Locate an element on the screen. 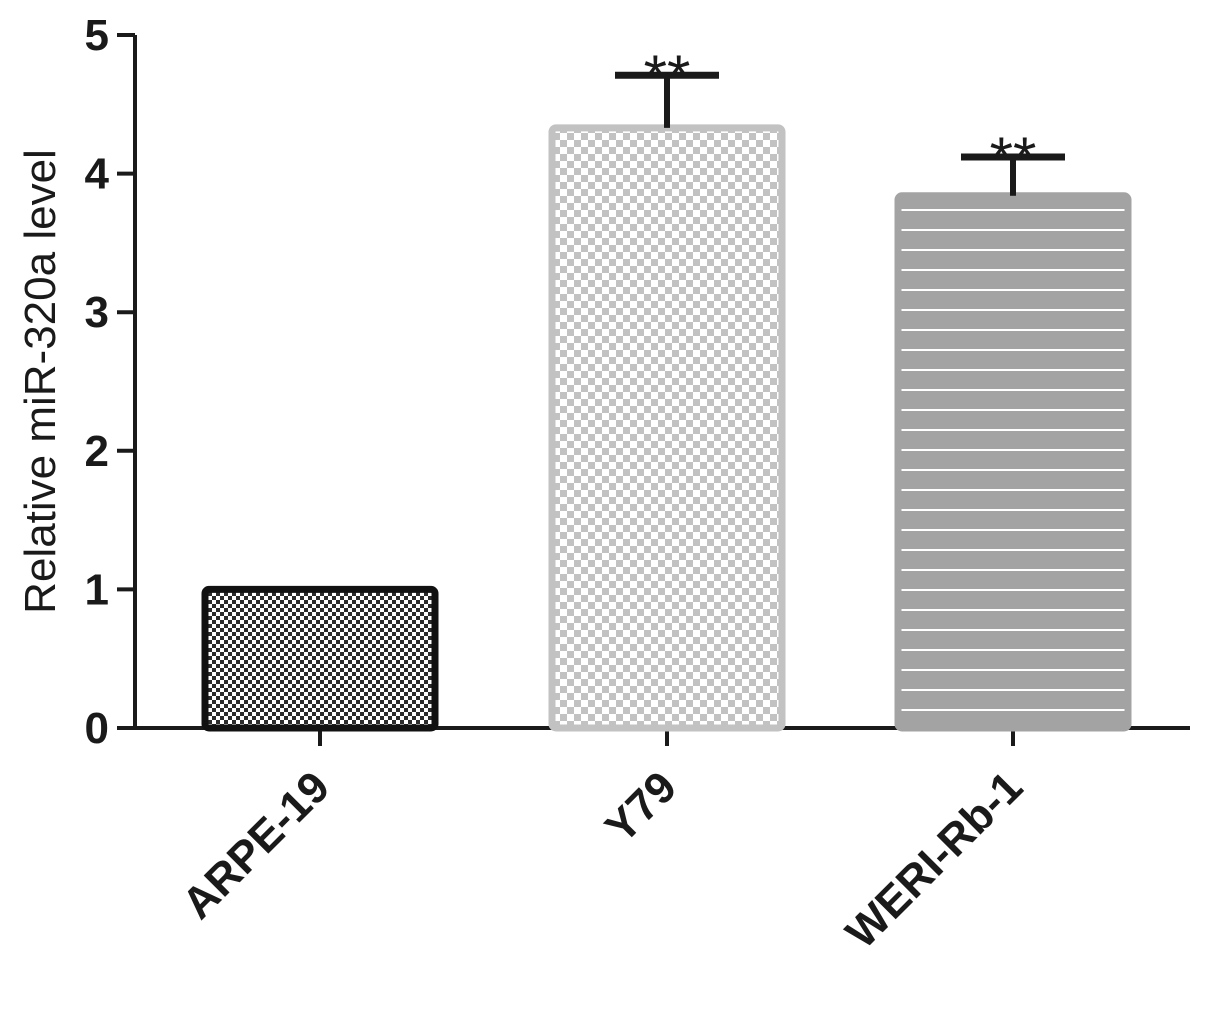 The width and height of the screenshot is (1205, 1016). y-tick-label: 4 is located at coordinates (97, 174).